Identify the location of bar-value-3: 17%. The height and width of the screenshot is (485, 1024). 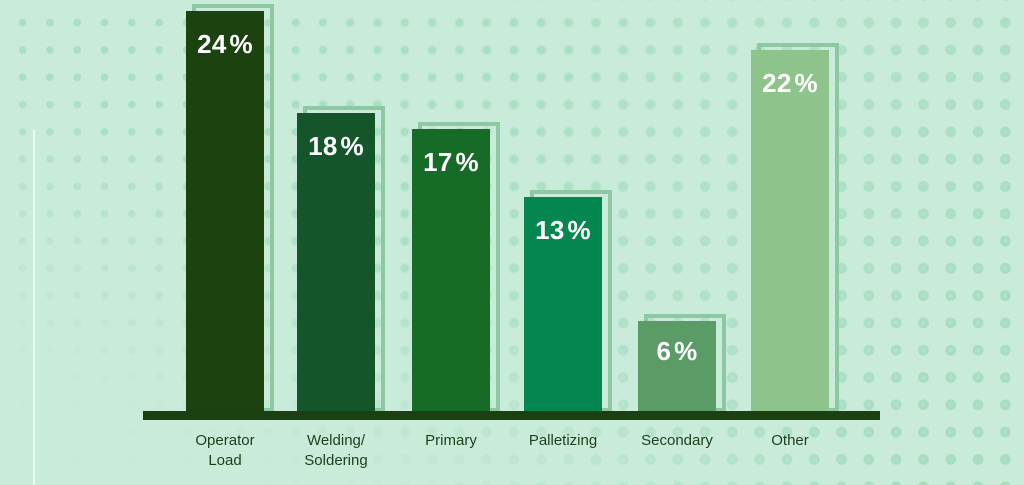
(451, 162).